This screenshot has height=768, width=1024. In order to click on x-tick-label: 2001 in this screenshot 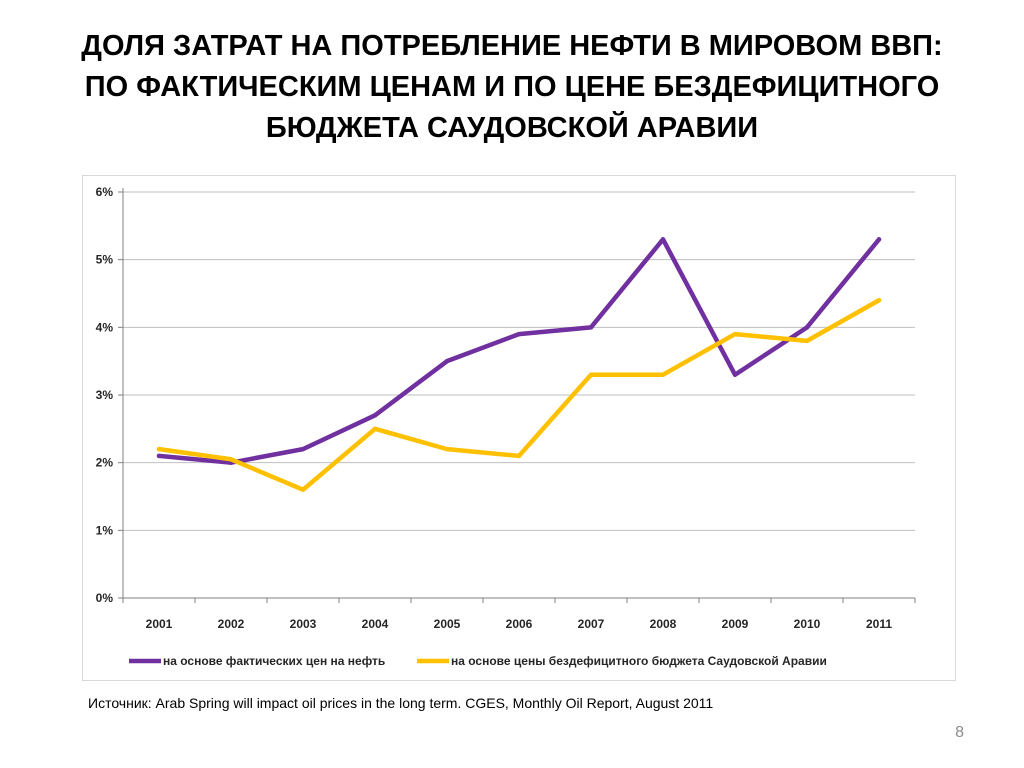, I will do `click(159, 624)`.